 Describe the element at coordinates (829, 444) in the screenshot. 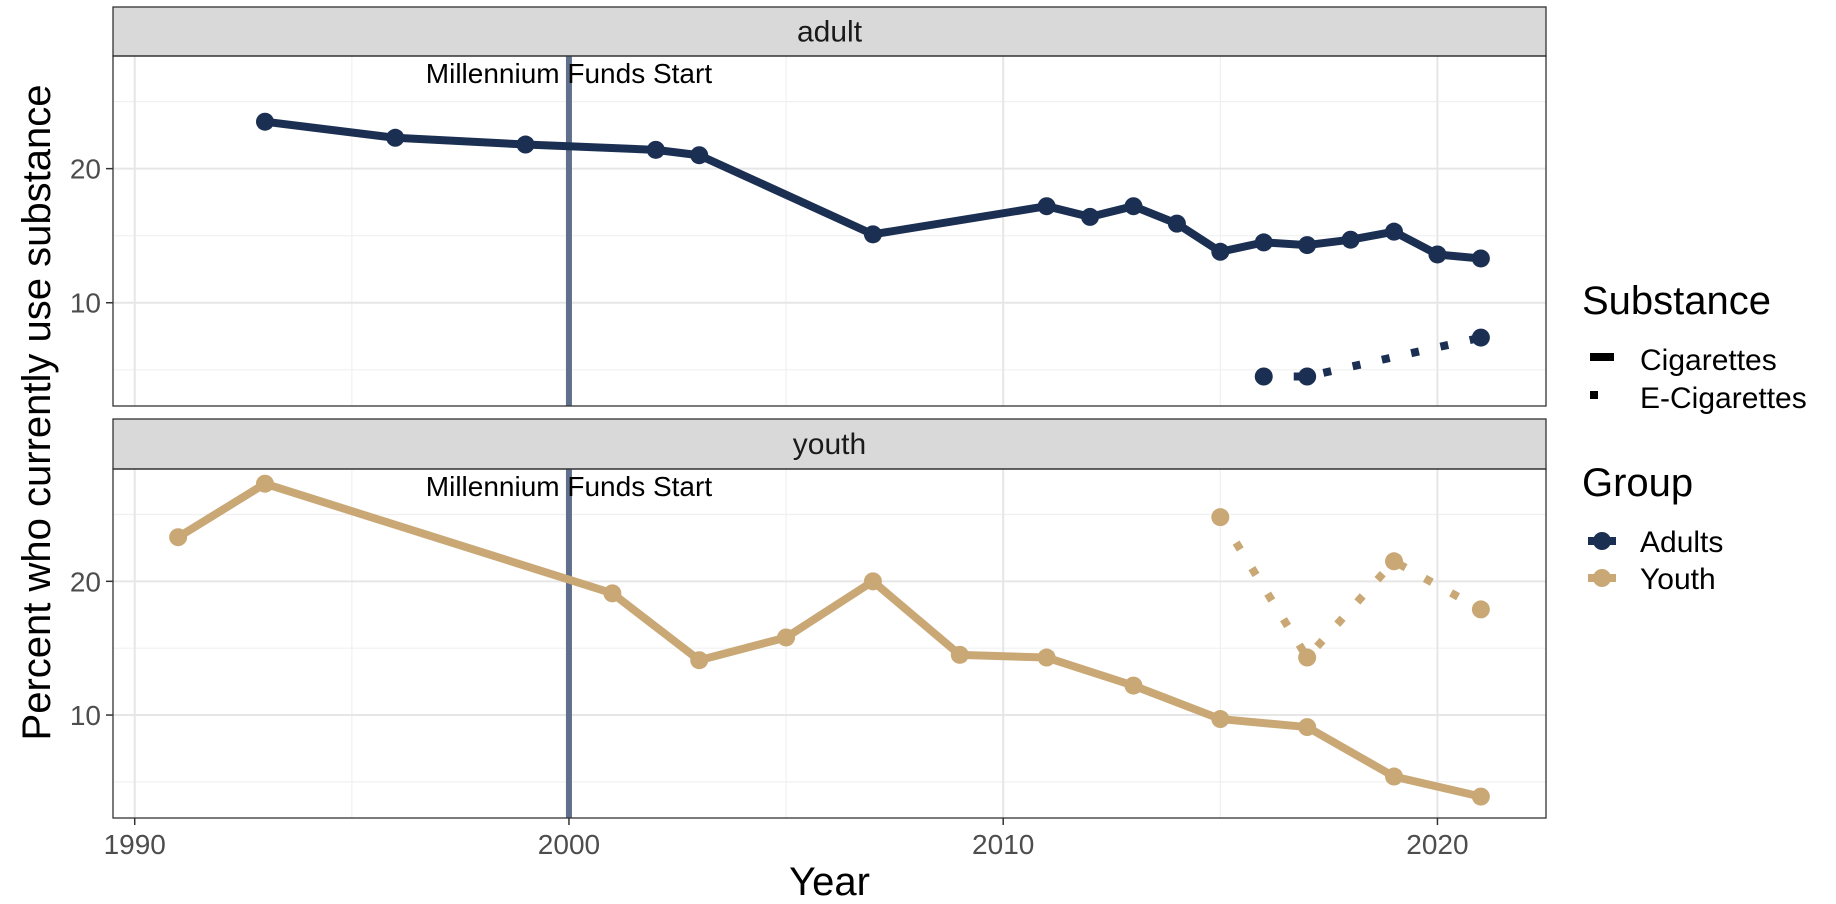

I see `facet-strip-label: youth` at that location.